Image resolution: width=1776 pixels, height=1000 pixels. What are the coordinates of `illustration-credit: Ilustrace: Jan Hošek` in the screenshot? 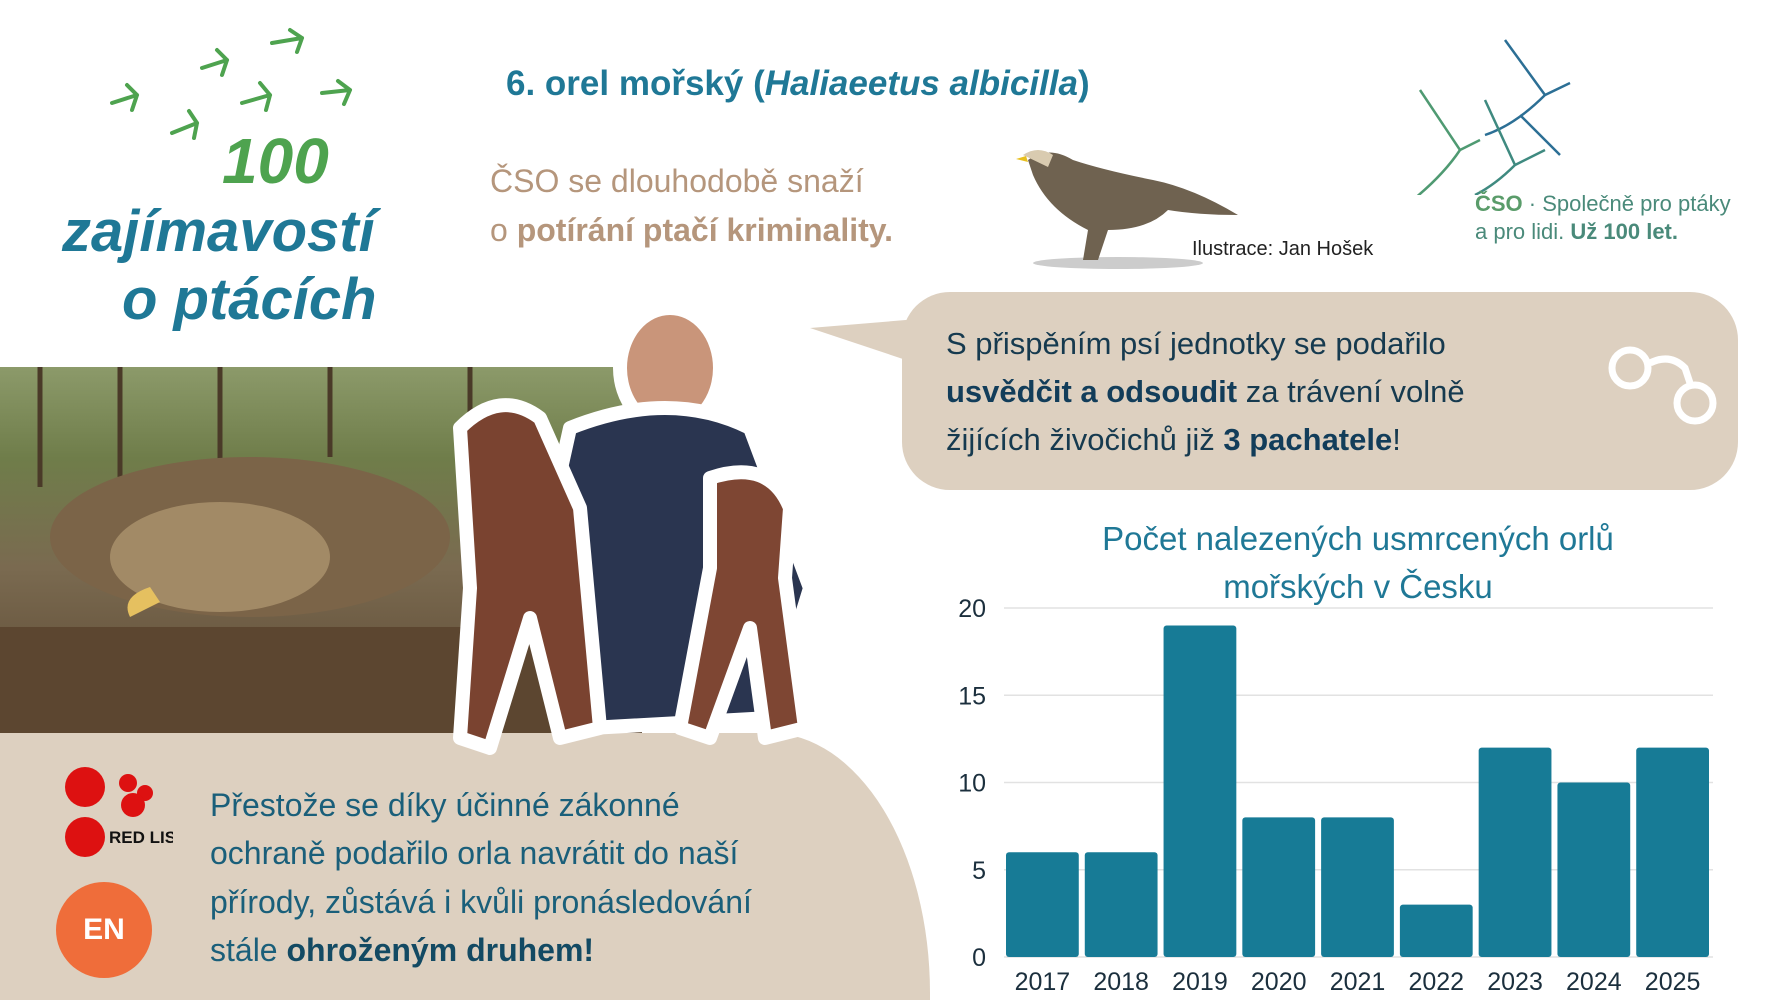 It's located at (1283, 249).